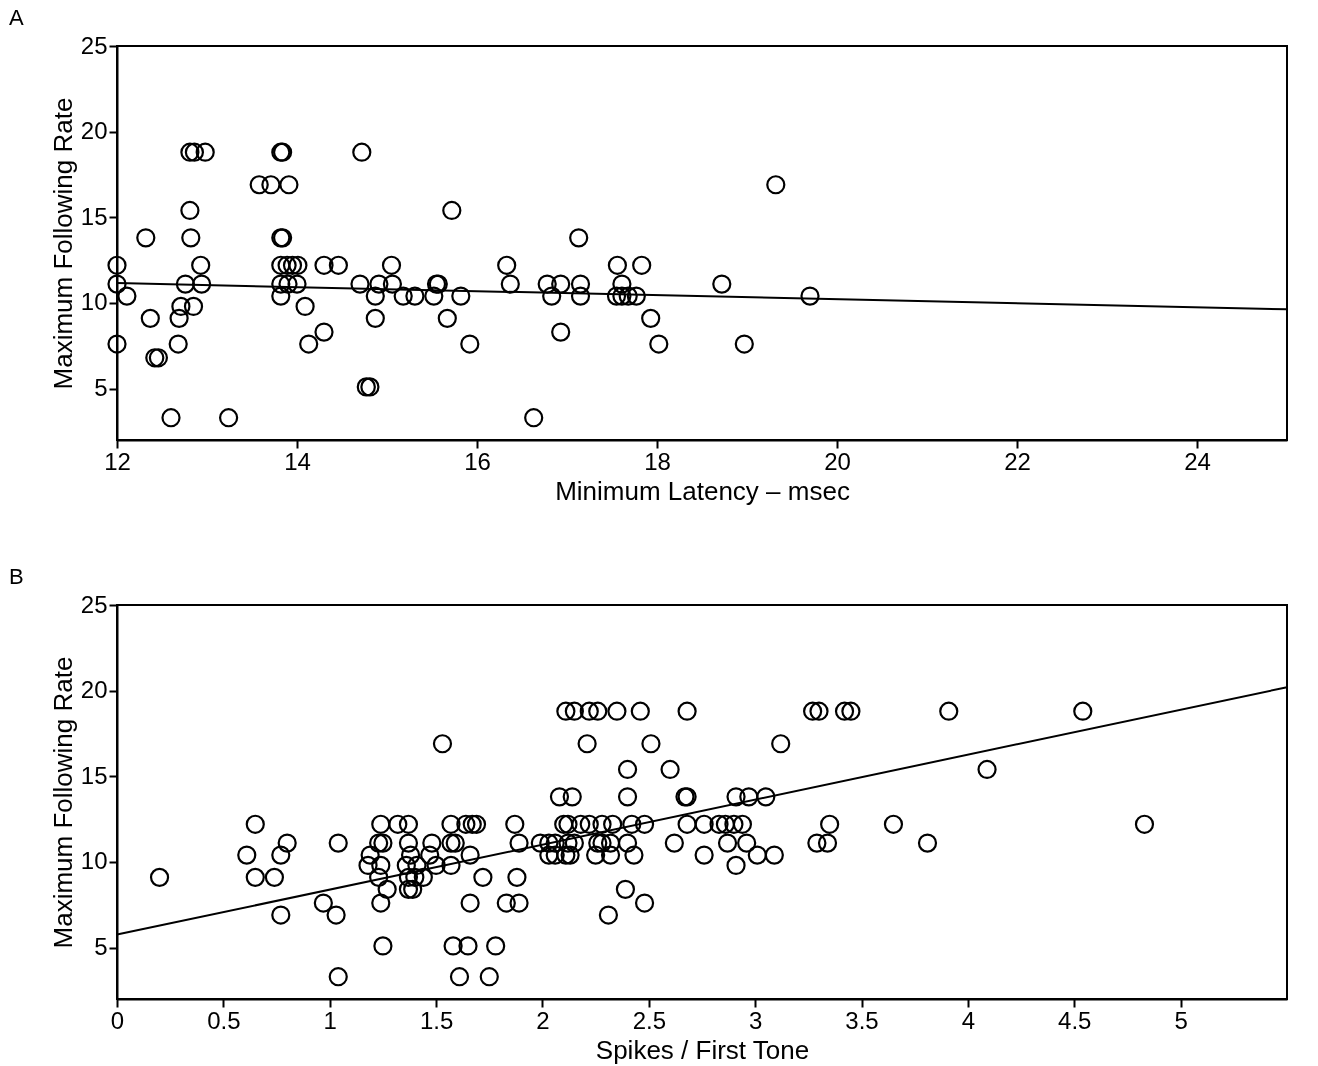  Describe the element at coordinates (543, 1020) in the screenshot. I see `x-tick-label: 2` at that location.